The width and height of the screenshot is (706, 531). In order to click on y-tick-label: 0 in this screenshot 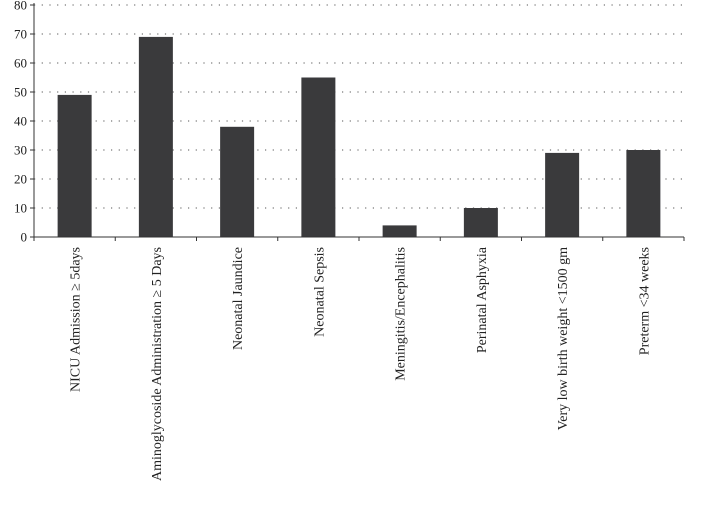, I will do `click(24, 237)`.